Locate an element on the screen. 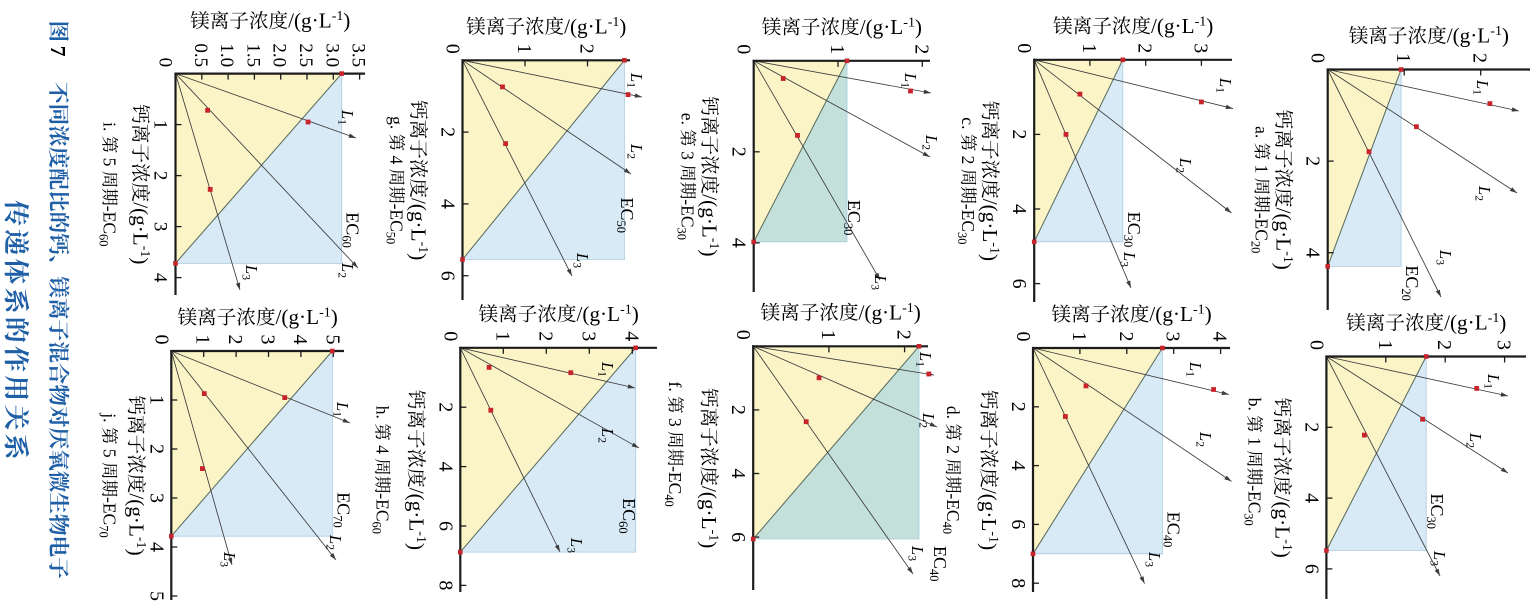 Image resolution: width=1532 pixels, height=613 pixels. svg-text: EC50 is located at coordinates (625, 216).